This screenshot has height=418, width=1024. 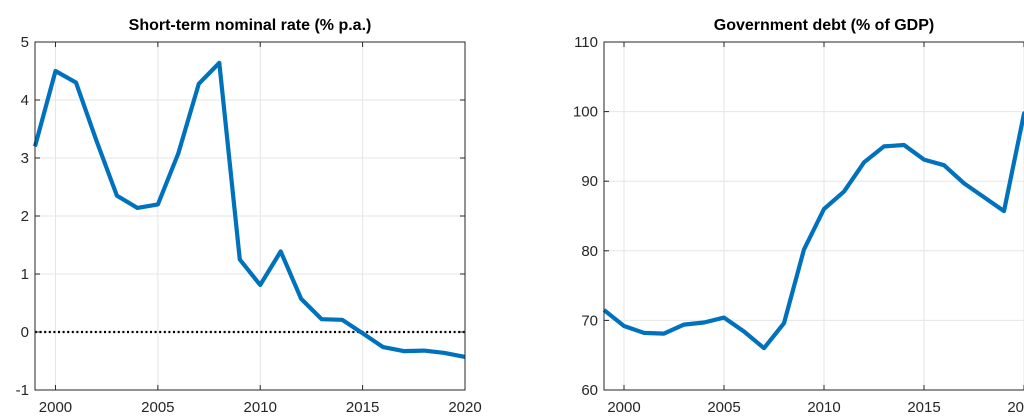 I want to click on y-tick-label: 110, so click(x=586, y=42).